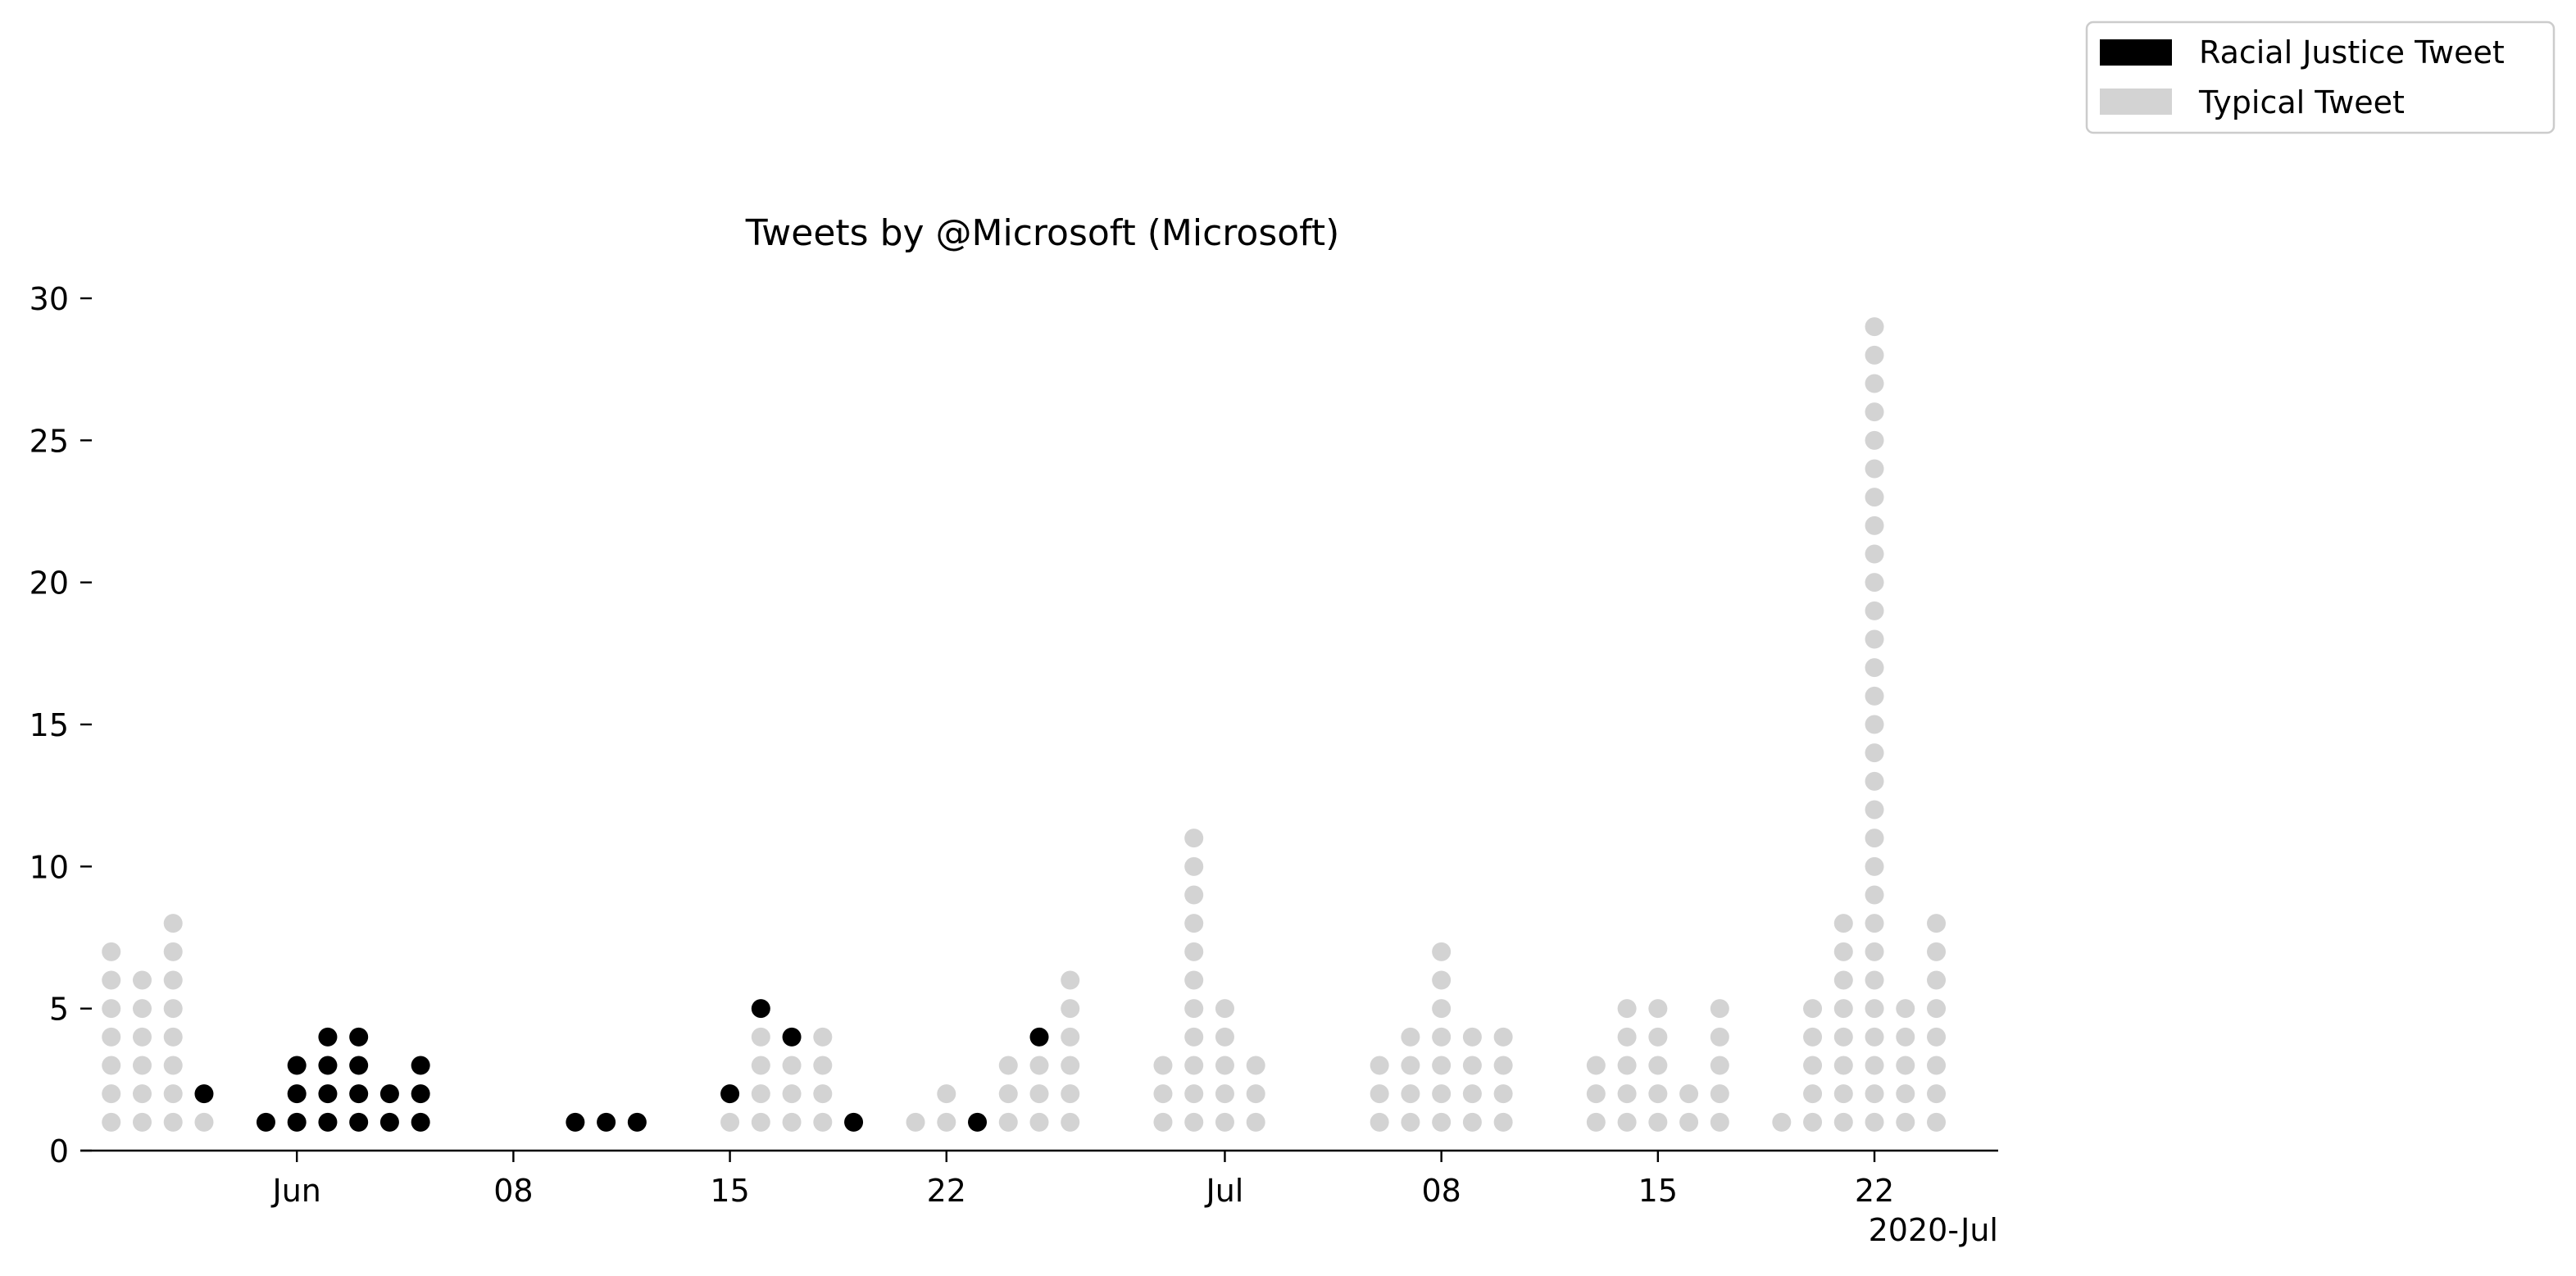  What do you see at coordinates (2320, 77) in the screenshot?
I see `legend: Racial Justice Tweet Typical Tweet` at bounding box center [2320, 77].